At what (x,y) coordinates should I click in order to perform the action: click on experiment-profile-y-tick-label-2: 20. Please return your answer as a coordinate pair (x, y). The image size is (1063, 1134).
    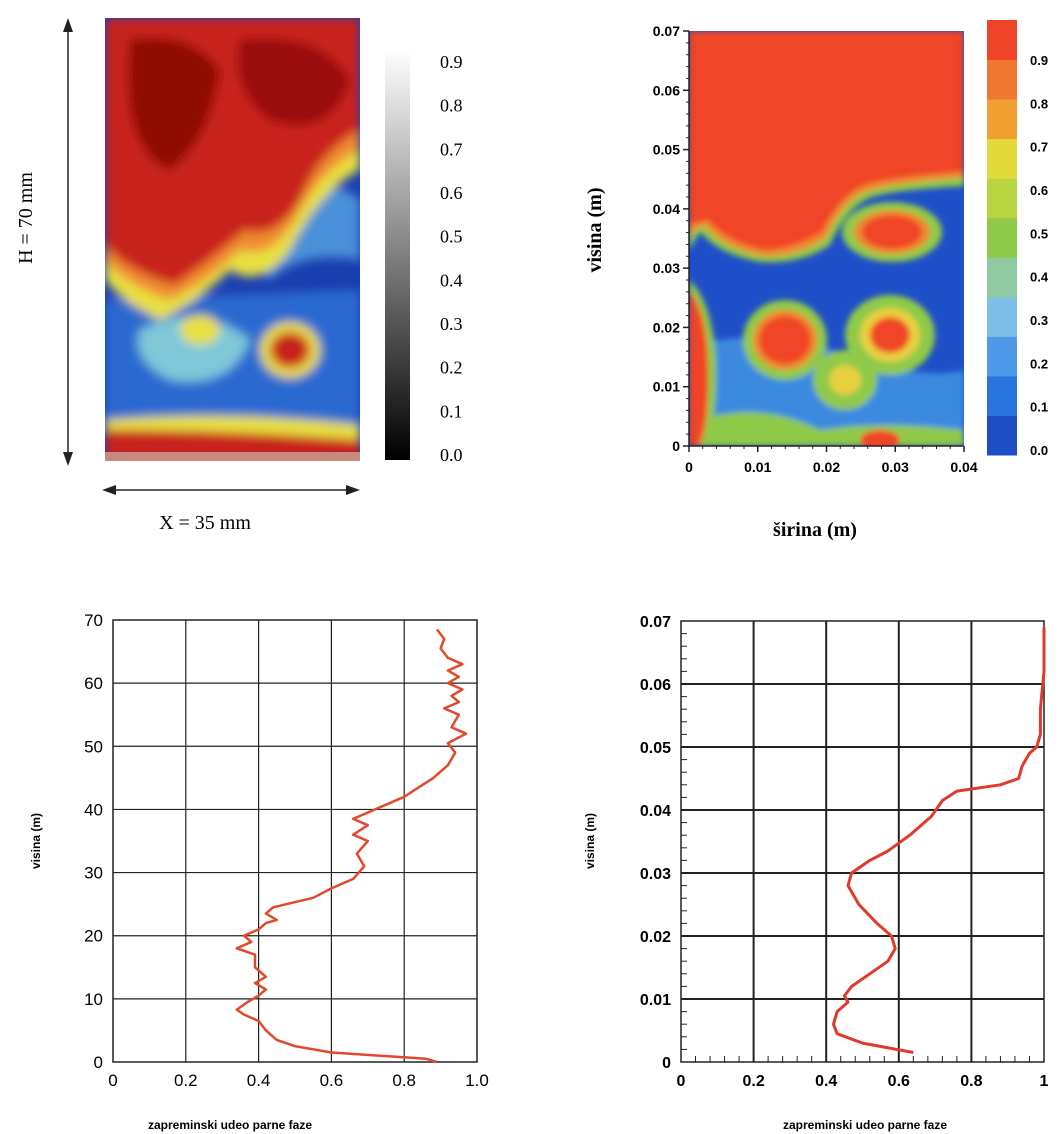
    Looking at the image, I should click on (93, 936).